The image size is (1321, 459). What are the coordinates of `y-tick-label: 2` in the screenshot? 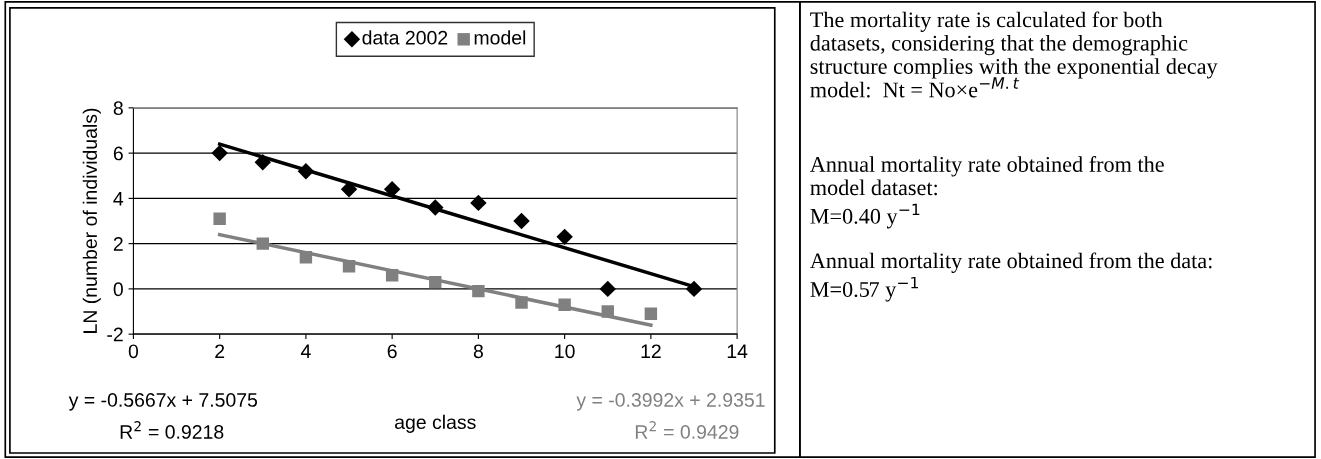 It's located at (118, 244).